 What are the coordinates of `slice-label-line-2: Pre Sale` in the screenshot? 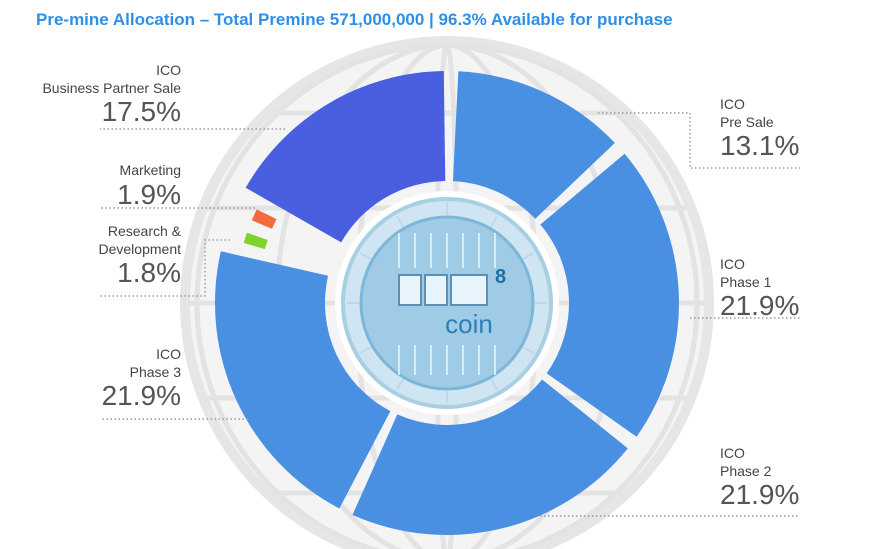 It's located at (747, 121).